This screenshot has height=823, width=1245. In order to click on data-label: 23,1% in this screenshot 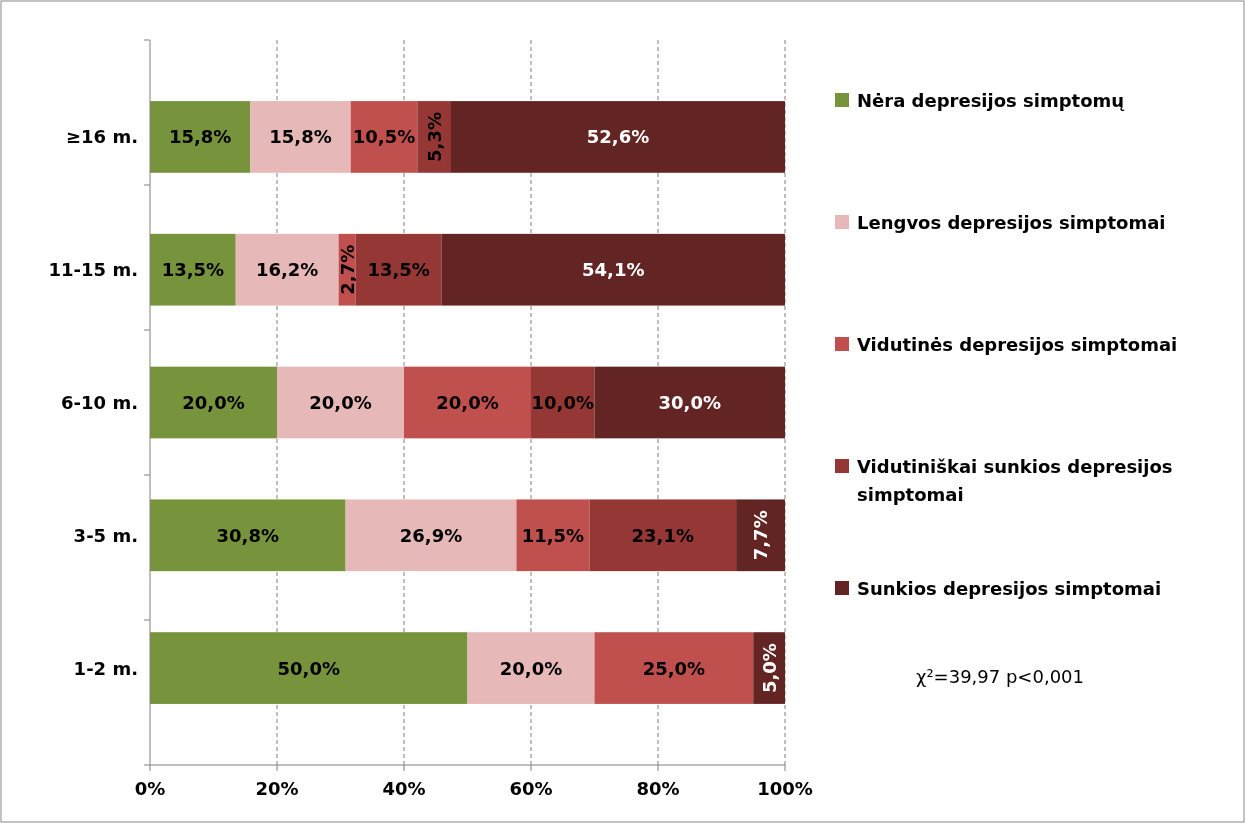, I will do `click(662, 535)`.